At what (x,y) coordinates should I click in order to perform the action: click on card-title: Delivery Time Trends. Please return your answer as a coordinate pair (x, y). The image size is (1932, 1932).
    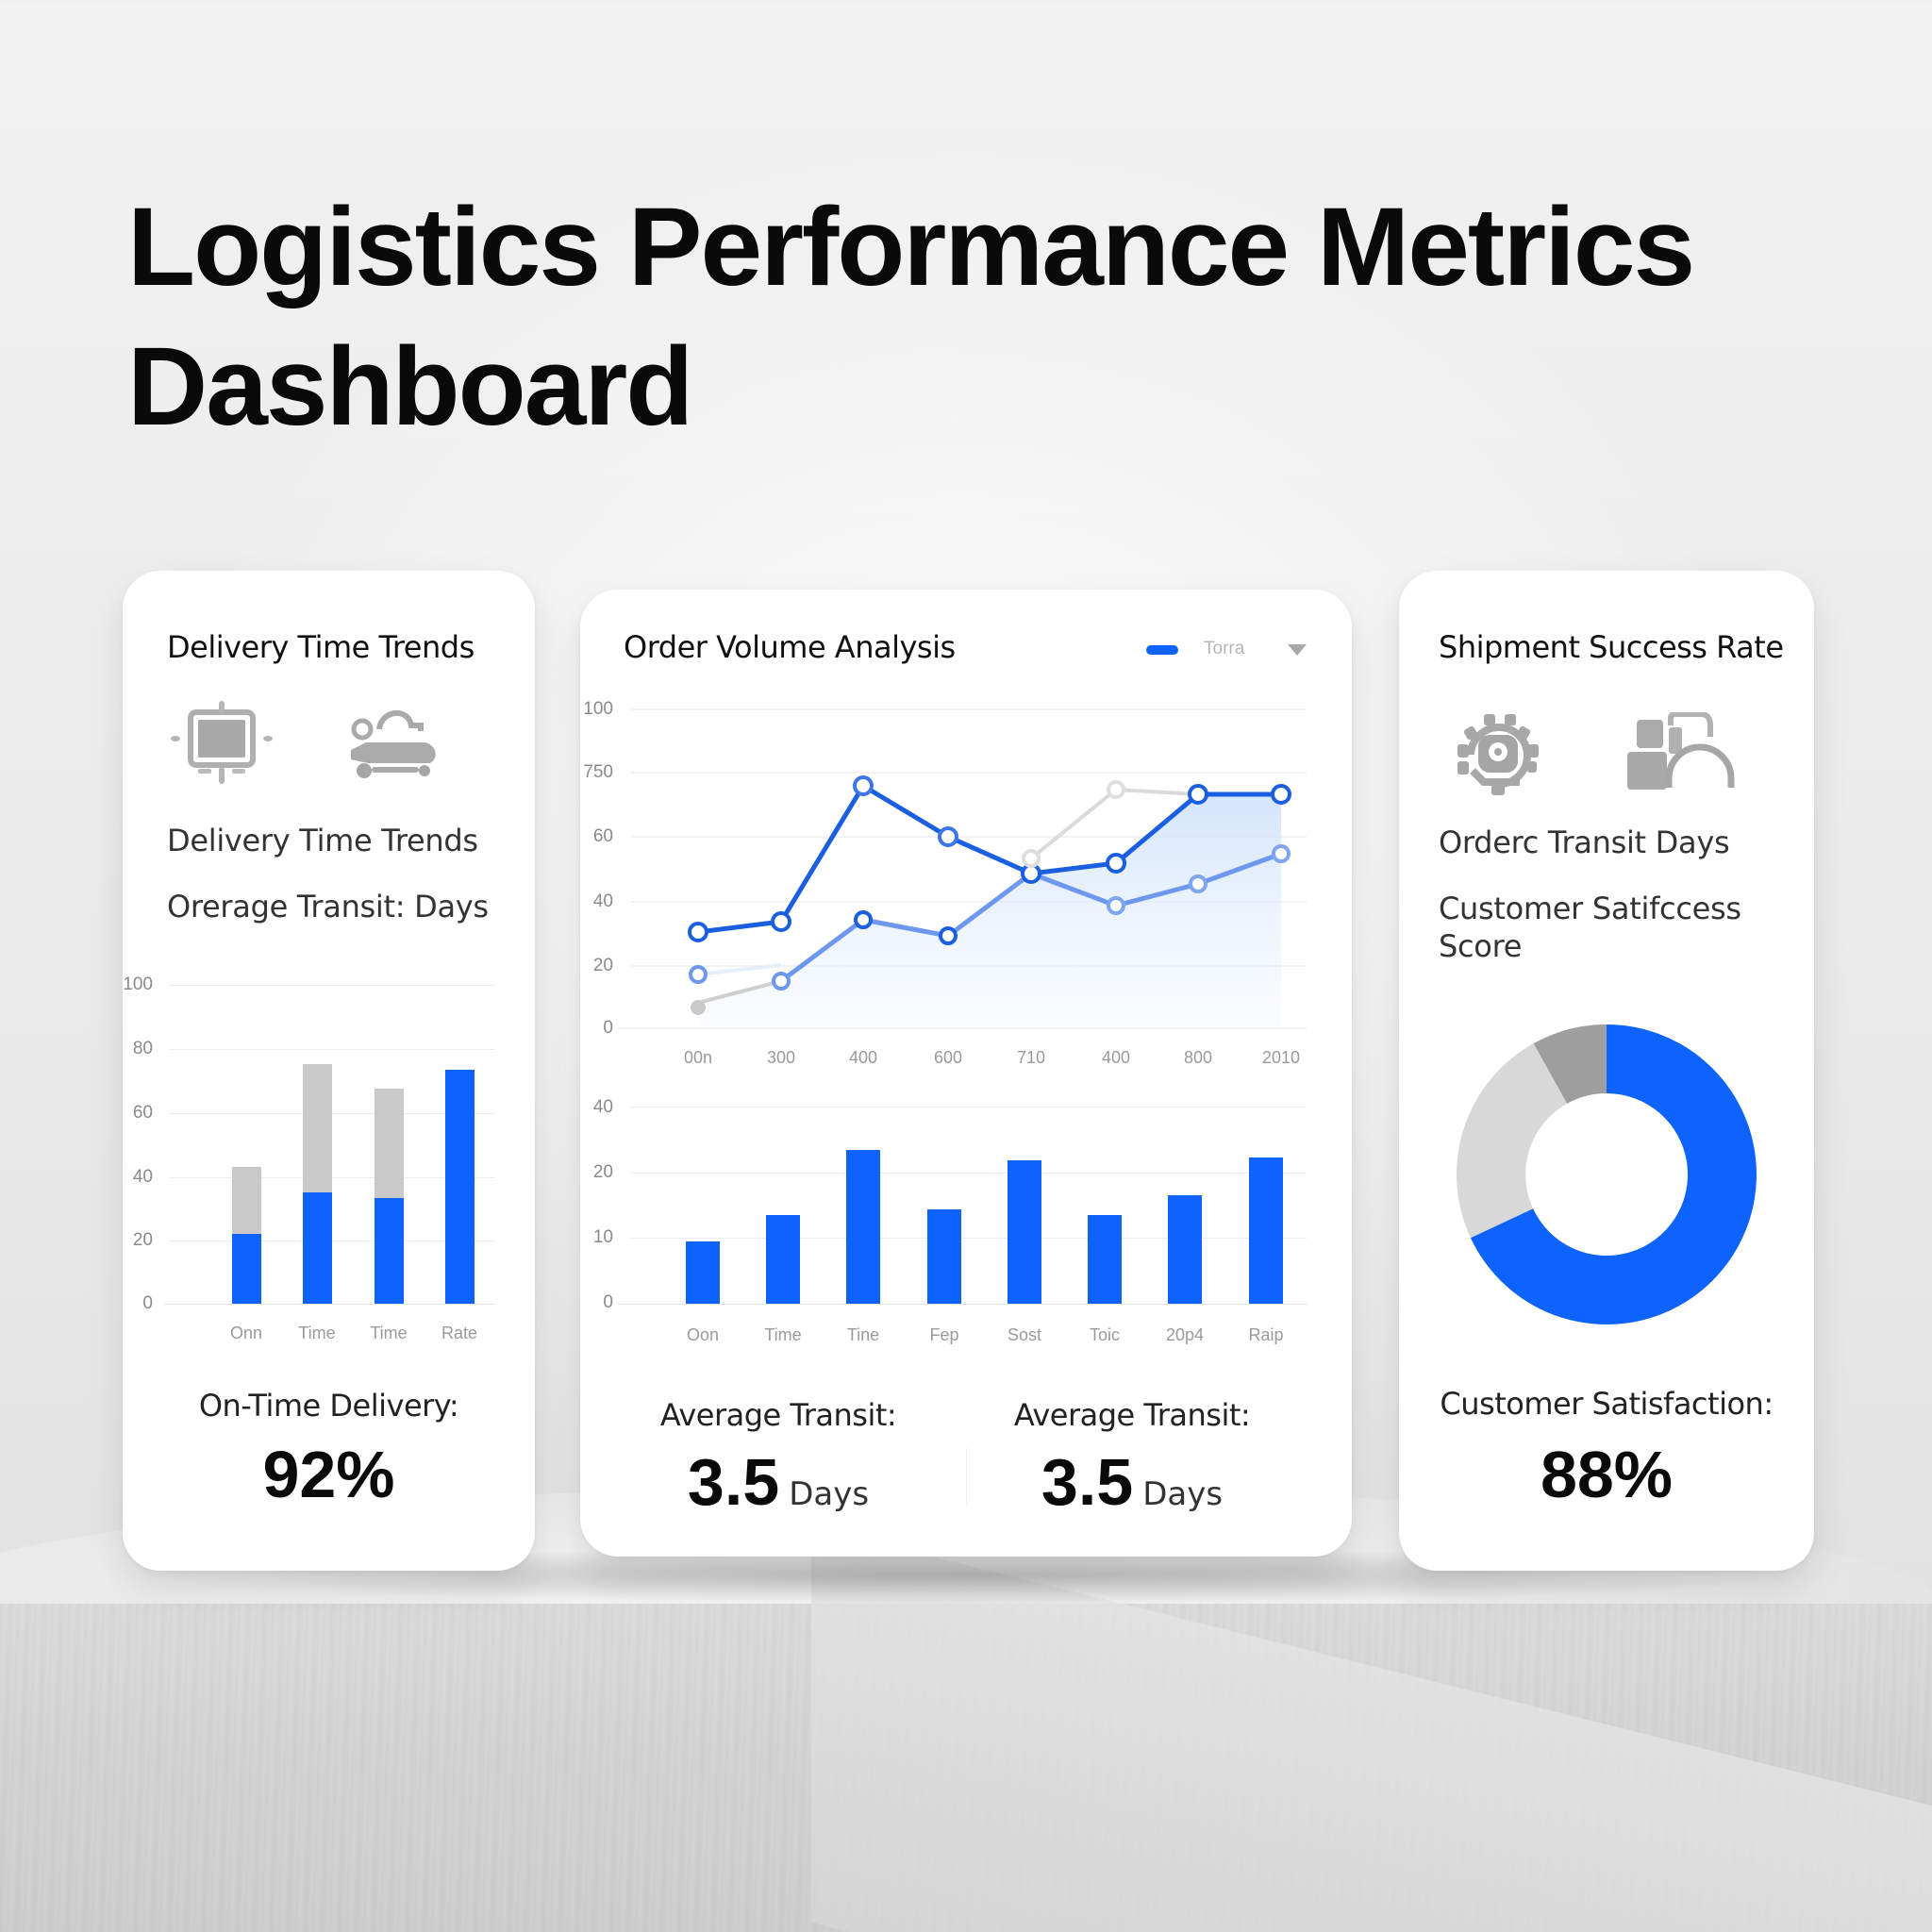
    Looking at the image, I should click on (321, 647).